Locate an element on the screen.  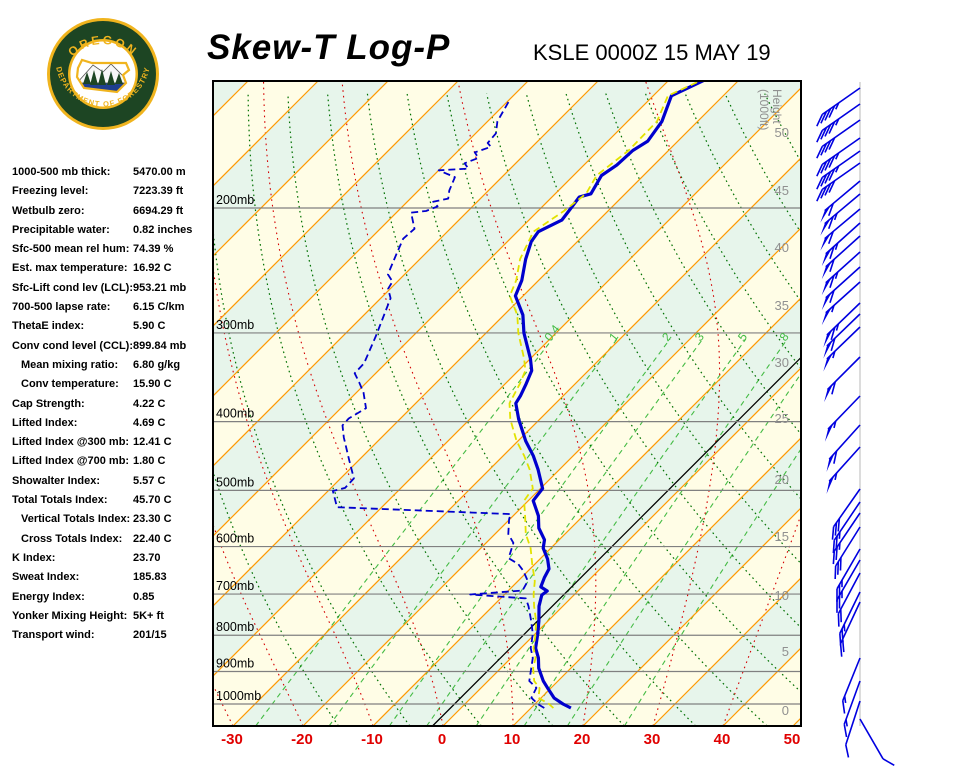
index-value: 45.70 C is located at coordinates (152, 500).